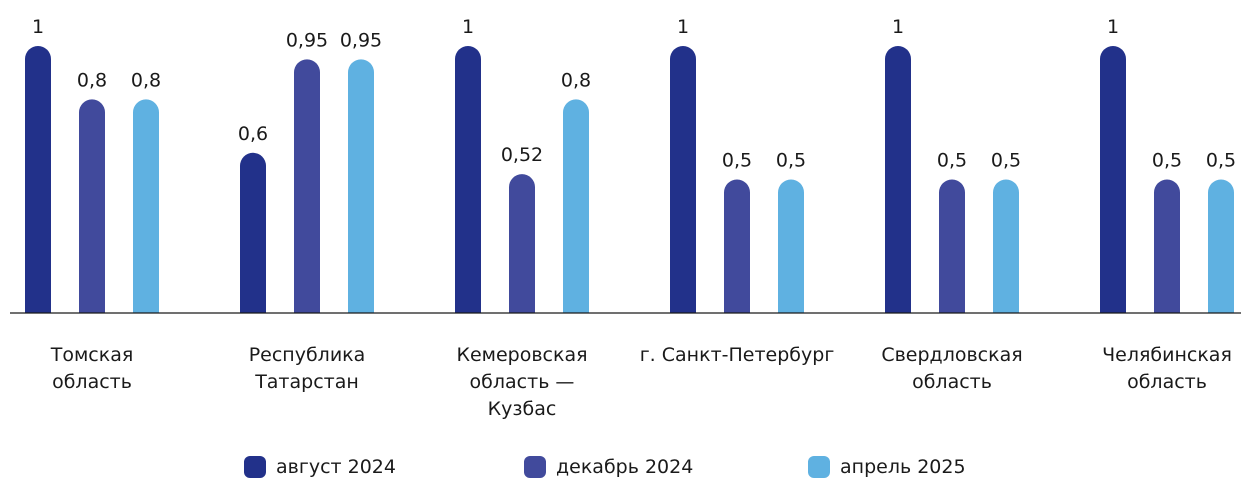  What do you see at coordinates (336, 467) in the screenshot?
I see `legend-label: август 2024` at bounding box center [336, 467].